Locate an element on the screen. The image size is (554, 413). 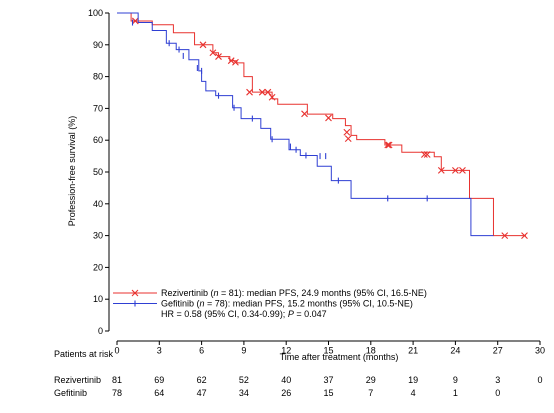
x-tick-label: 15 is located at coordinates (328, 350).